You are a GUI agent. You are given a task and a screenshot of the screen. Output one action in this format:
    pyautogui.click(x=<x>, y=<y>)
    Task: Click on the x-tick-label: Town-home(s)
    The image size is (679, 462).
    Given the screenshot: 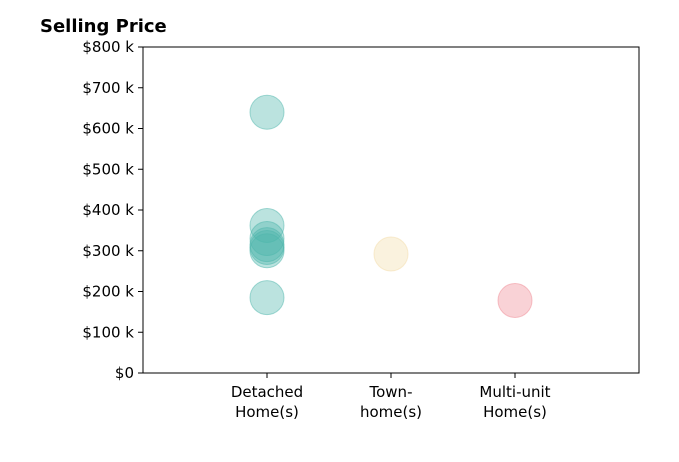 What is the action you would take?
    pyautogui.click(x=391, y=402)
    